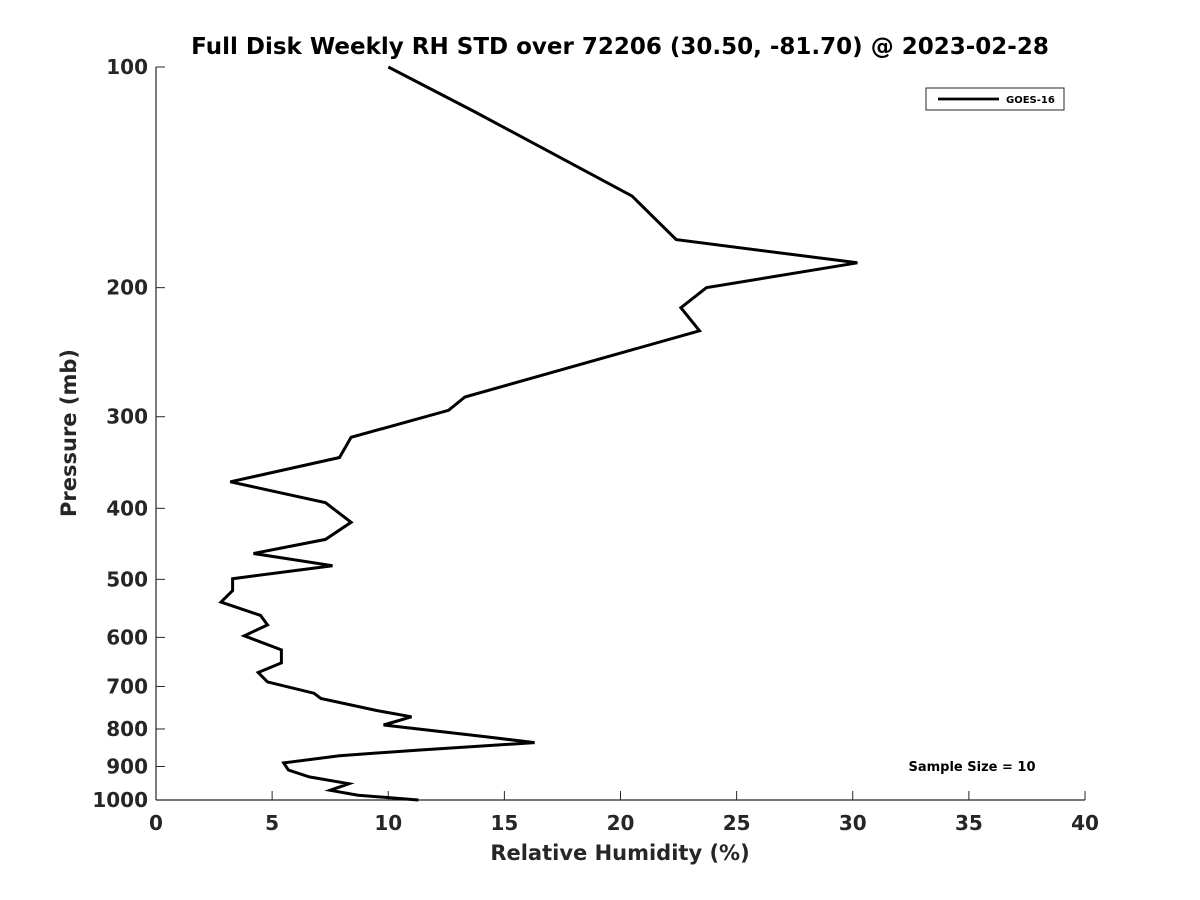 Image resolution: width=1200 pixels, height=900 pixels. I want to click on y-tick-label: 1000, so click(120, 800).